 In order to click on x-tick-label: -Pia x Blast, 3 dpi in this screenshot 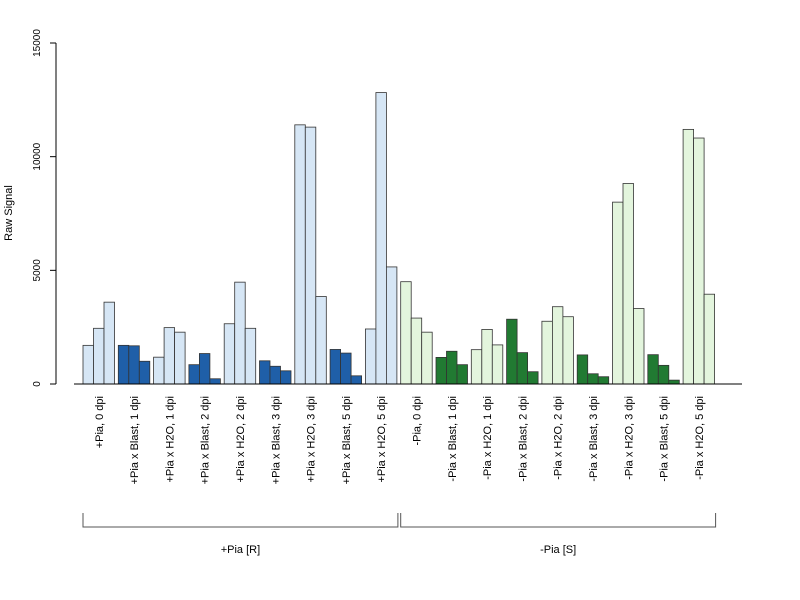, I will do `click(594, 439)`.